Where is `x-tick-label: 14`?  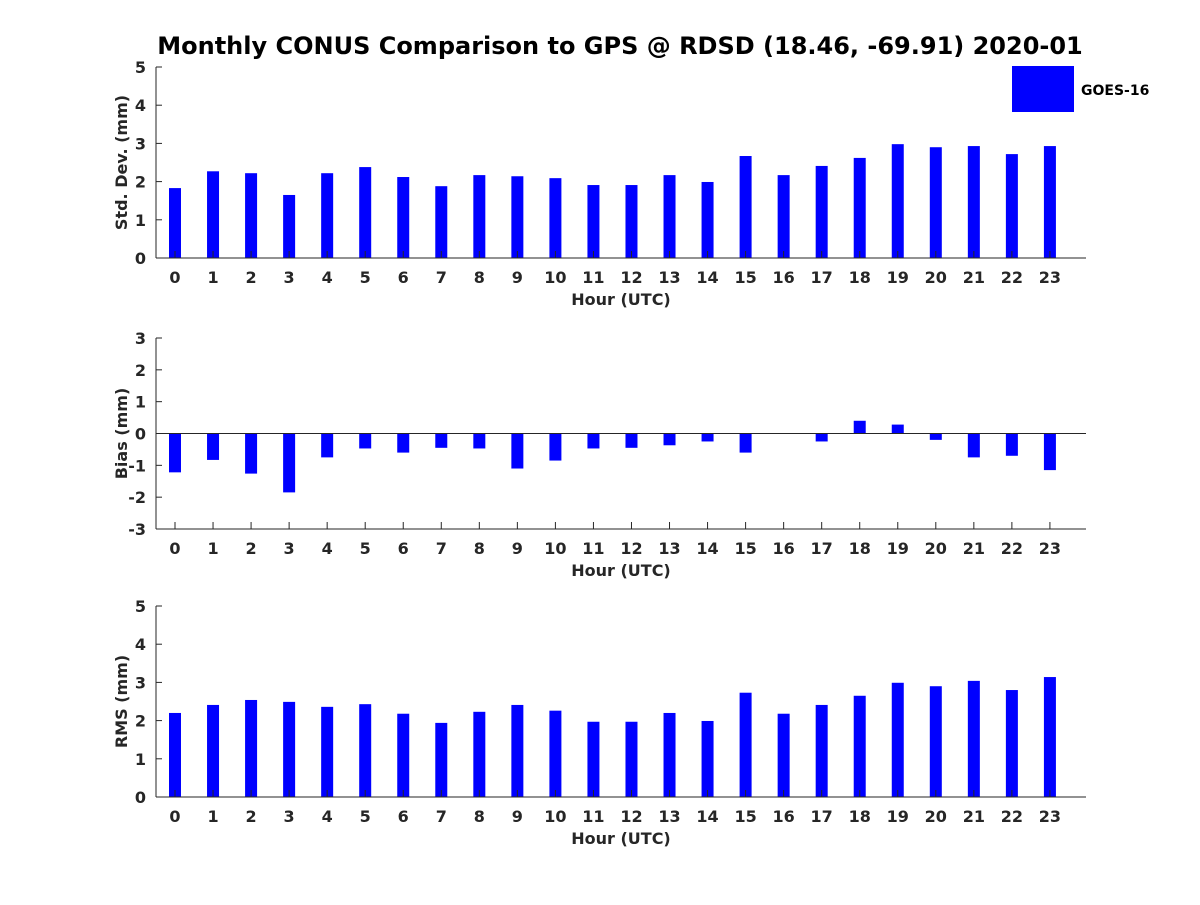 x-tick-label: 14 is located at coordinates (707, 277).